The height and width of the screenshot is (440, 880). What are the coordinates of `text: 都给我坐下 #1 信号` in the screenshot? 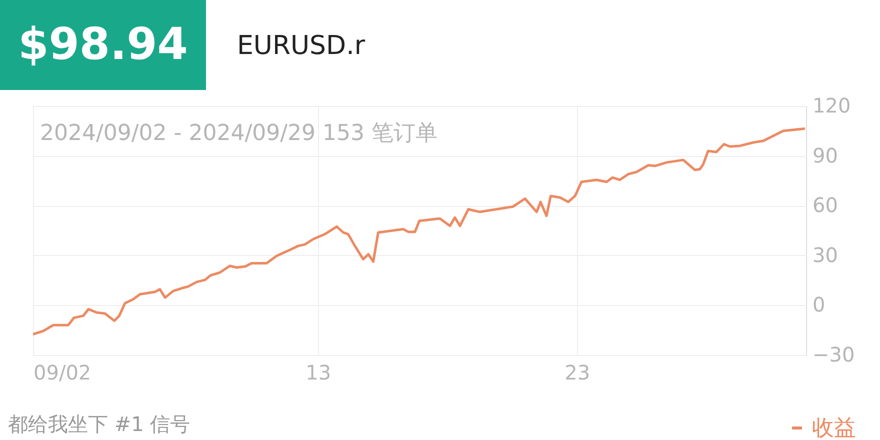 It's located at (99, 424).